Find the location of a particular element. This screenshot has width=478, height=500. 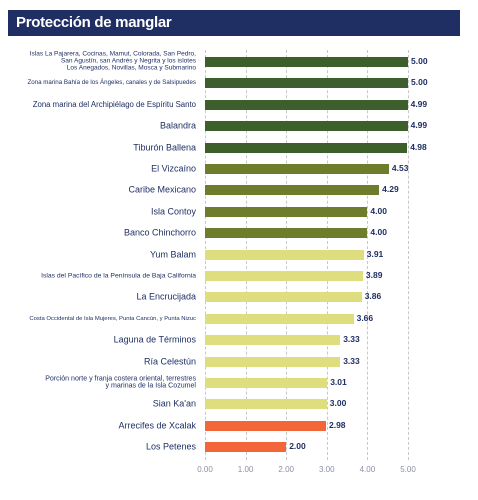

value-label: 4.29 is located at coordinates (390, 189).